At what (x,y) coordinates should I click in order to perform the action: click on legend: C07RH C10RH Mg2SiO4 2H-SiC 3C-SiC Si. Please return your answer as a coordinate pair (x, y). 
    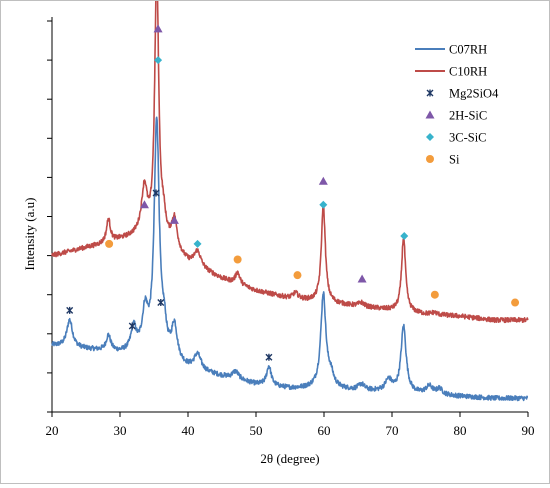
    Looking at the image, I should click on (457, 105).